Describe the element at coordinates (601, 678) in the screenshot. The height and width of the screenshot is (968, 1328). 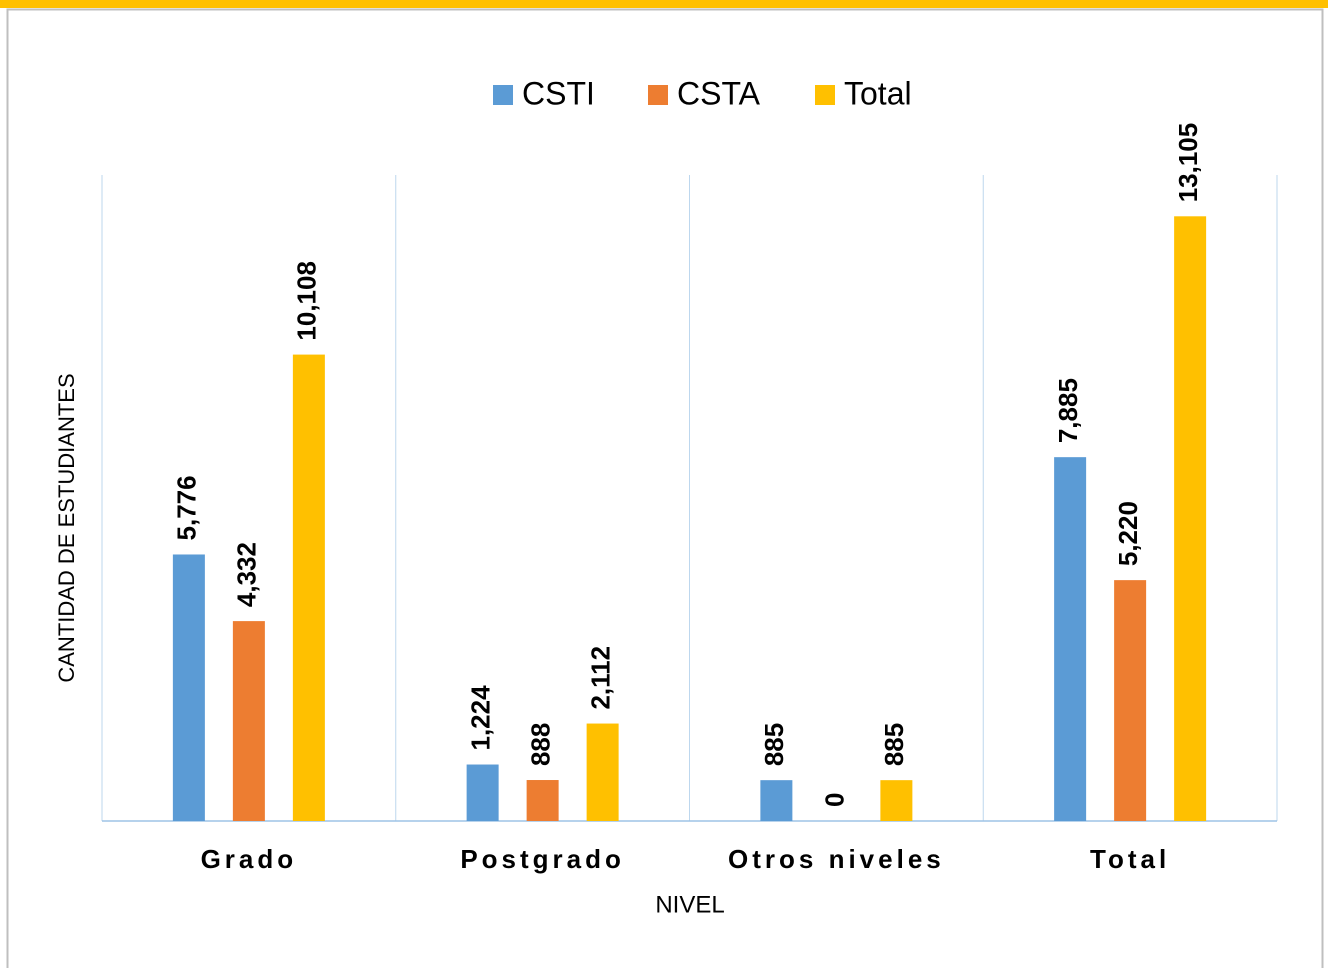
I see `data-label: 2,112` at that location.